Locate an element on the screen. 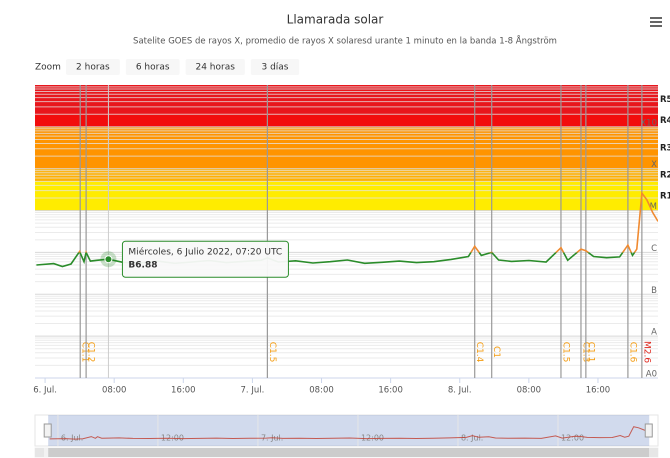  zoom-label: Zoom is located at coordinates (48, 68).